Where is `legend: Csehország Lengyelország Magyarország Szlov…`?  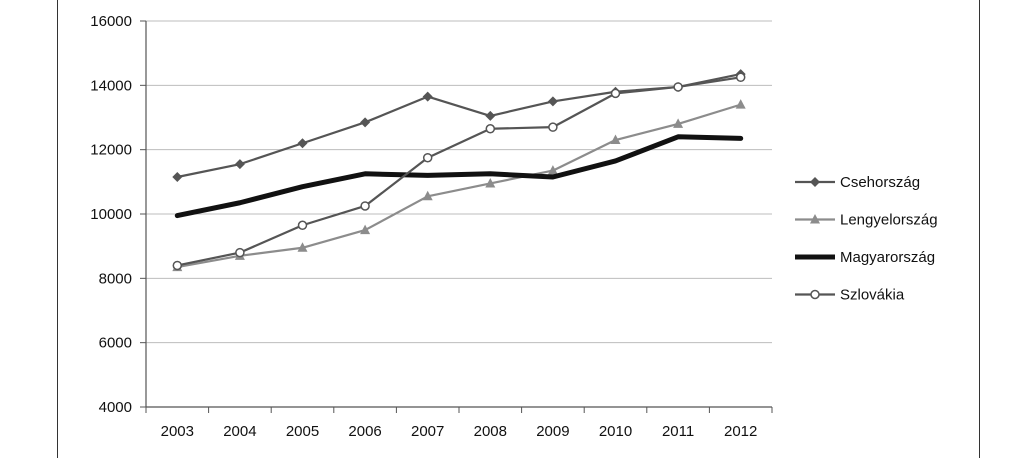 legend: Csehország Lengyelország Magyarország Szlov… is located at coordinates (866, 239).